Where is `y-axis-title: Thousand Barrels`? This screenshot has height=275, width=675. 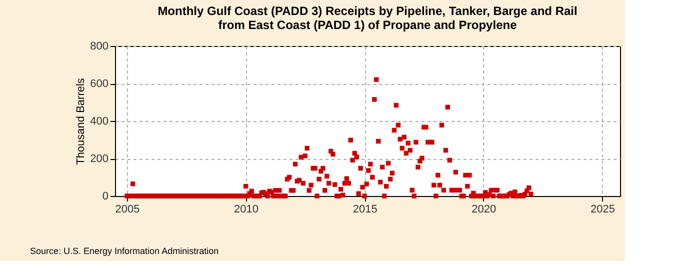 y-axis-title: Thousand Barrels is located at coordinates (81, 121).